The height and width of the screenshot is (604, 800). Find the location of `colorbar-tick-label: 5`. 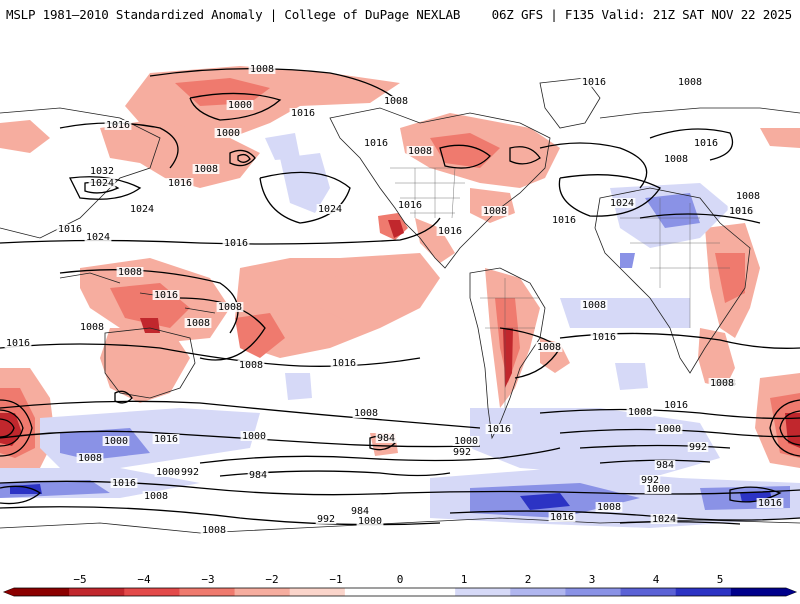

colorbar-tick-label: 5 is located at coordinates (720, 579).